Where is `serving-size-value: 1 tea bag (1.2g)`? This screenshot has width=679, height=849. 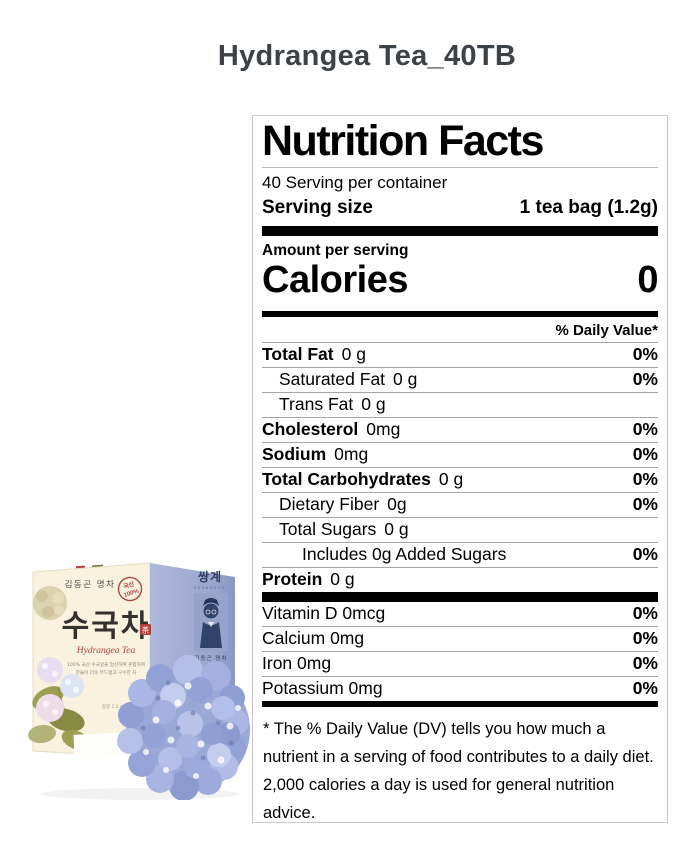
serving-size-value: 1 tea bag (1.2g) is located at coordinates (588, 208).